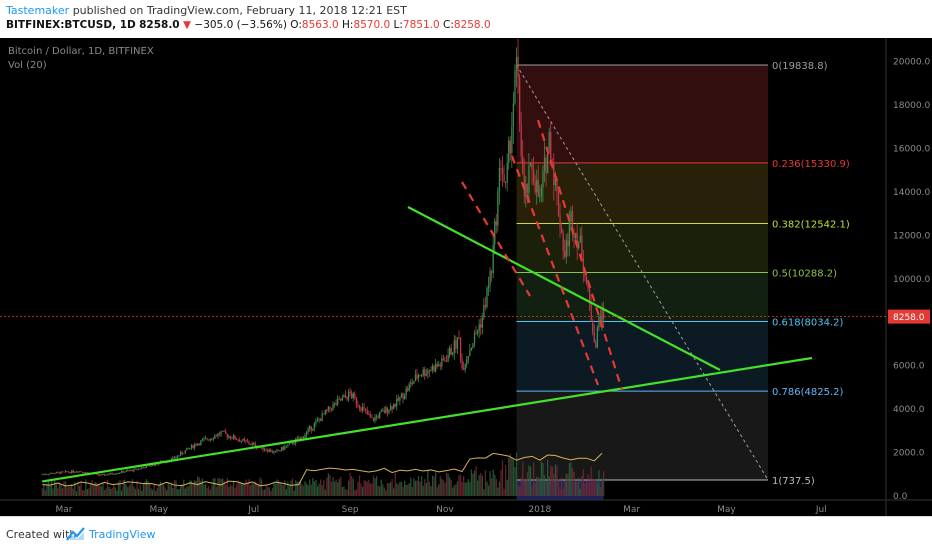  What do you see at coordinates (253, 510) in the screenshot?
I see `x-tick-label: Jul` at bounding box center [253, 510].